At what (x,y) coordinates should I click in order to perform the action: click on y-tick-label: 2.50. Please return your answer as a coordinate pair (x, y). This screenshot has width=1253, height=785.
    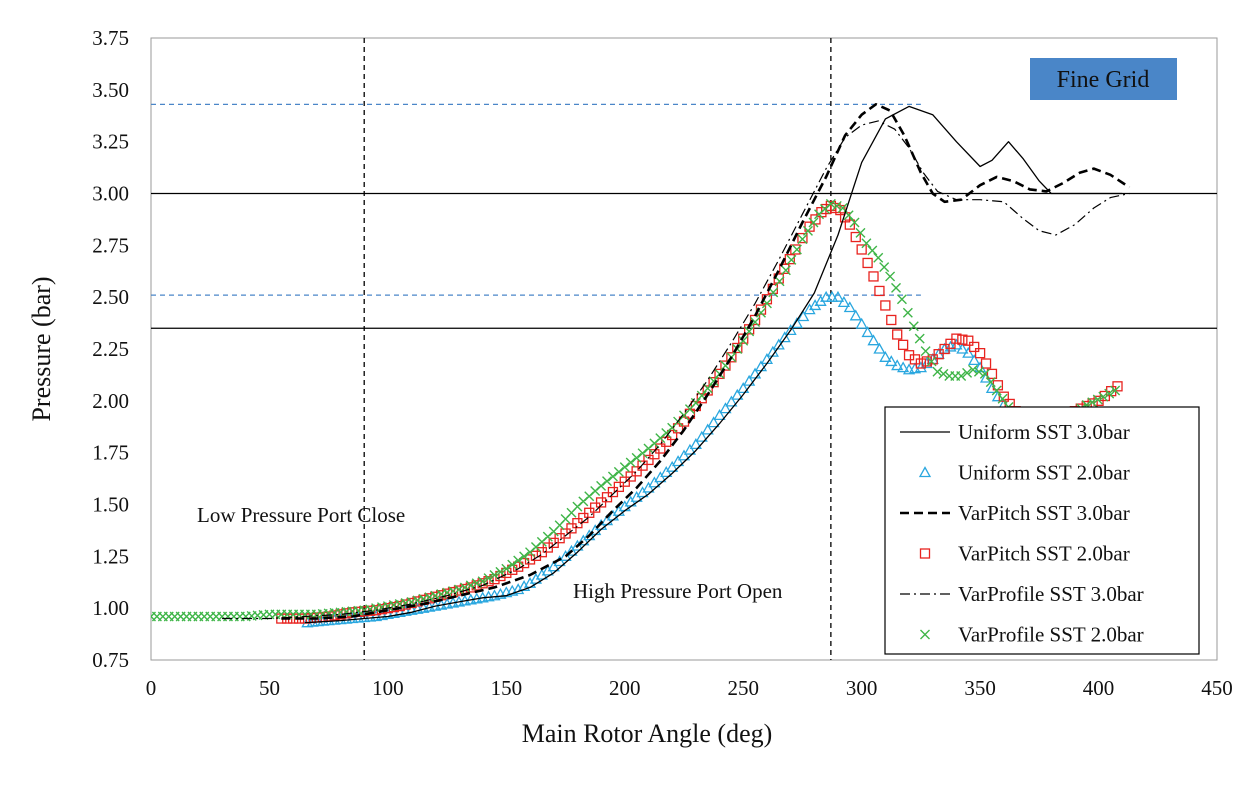
    Looking at the image, I should click on (110, 297).